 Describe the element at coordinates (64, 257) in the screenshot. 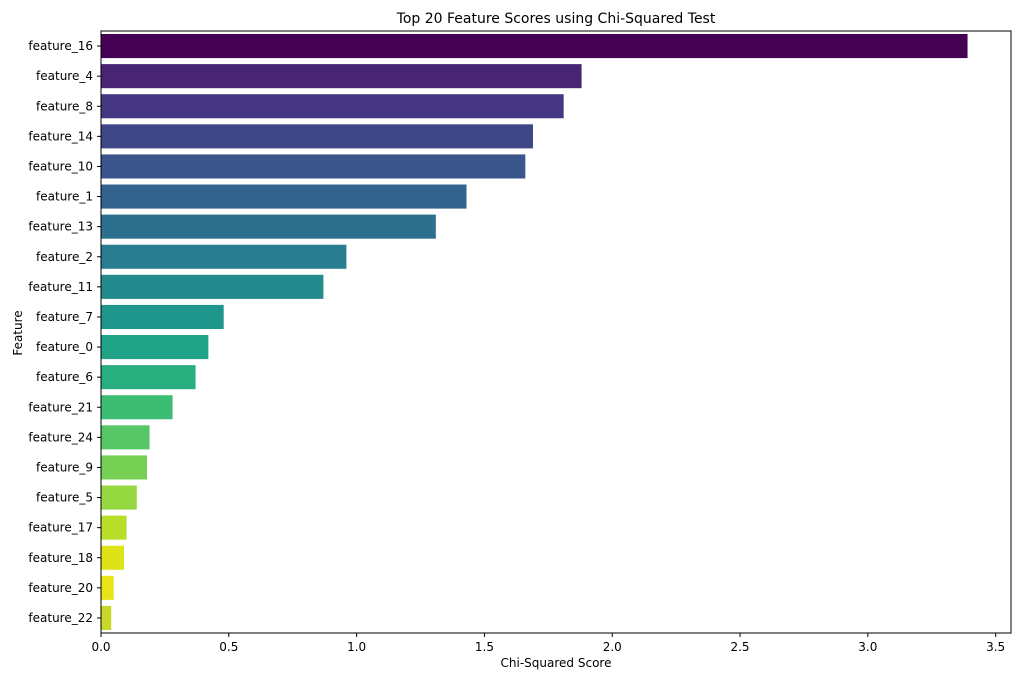

I see `y-tick-label: feature_2` at that location.